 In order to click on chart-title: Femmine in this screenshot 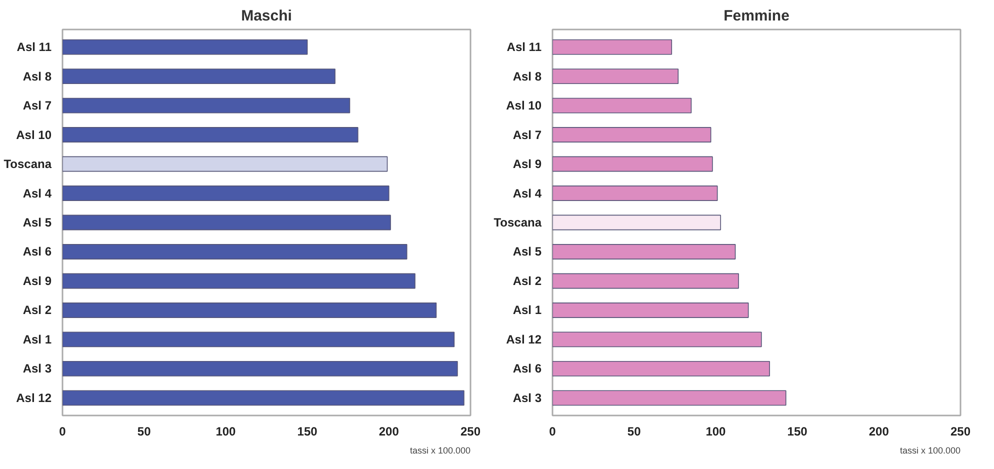, I will do `click(757, 16)`.